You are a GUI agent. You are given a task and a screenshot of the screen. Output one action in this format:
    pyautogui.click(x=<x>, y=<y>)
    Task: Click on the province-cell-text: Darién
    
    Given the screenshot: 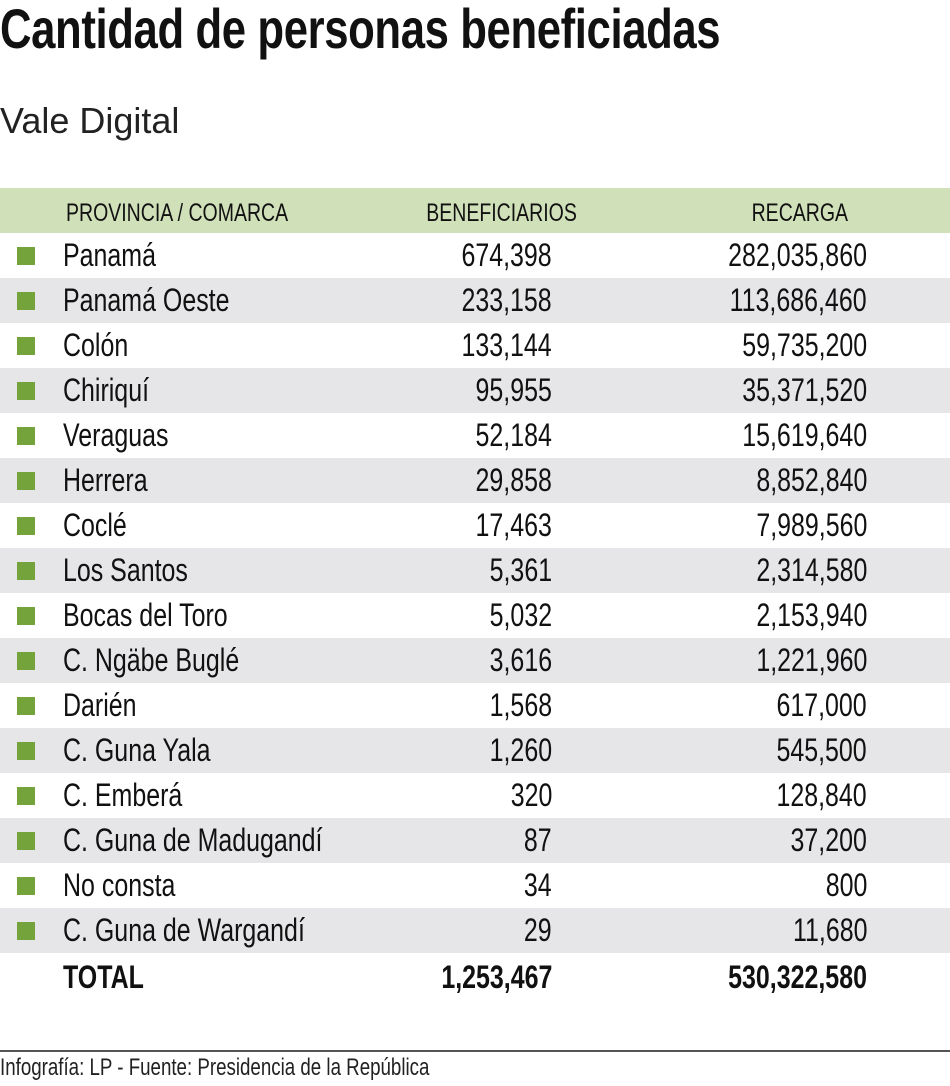 What is the action you would take?
    pyautogui.click(x=100, y=705)
    